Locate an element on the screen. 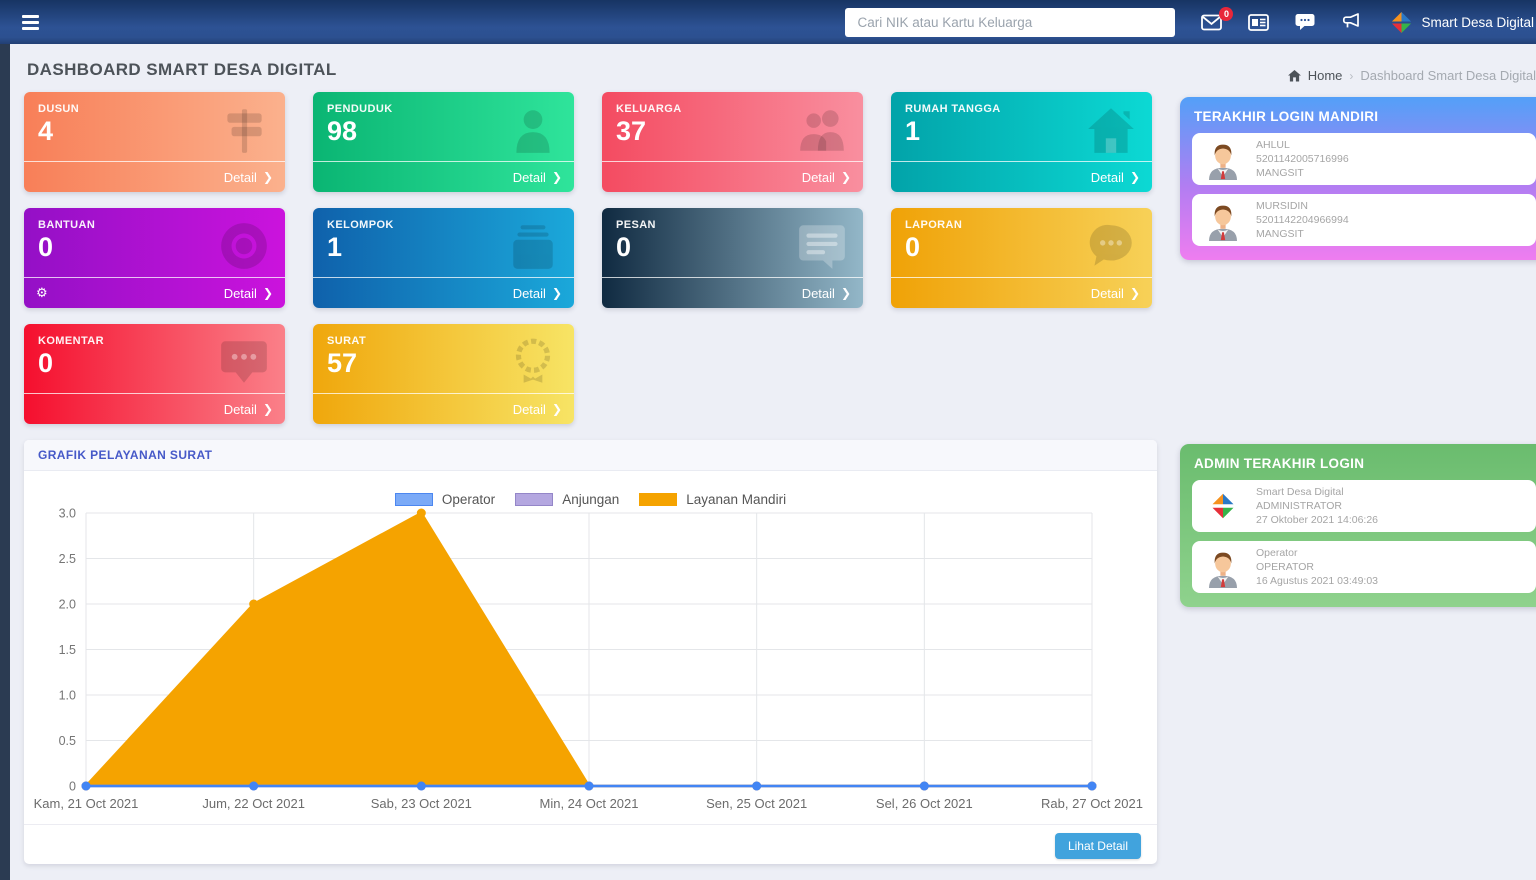  svg-text: Sab, 23 Oct 2021 is located at coordinates (421, 803).